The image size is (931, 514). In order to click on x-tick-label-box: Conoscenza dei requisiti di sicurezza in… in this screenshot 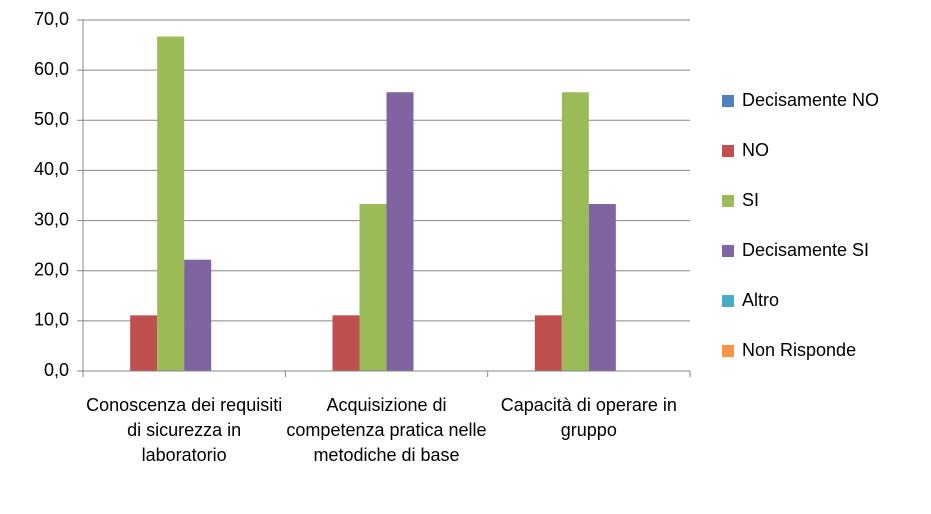, I will do `click(184, 430)`.